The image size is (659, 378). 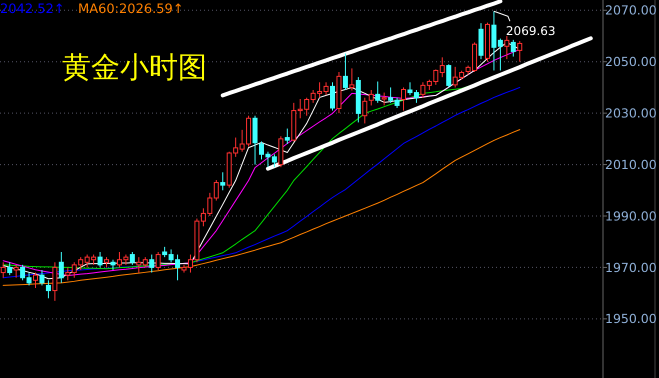 What do you see at coordinates (631, 164) in the screenshot?
I see `y-tick-label: 2010.00` at bounding box center [631, 164].